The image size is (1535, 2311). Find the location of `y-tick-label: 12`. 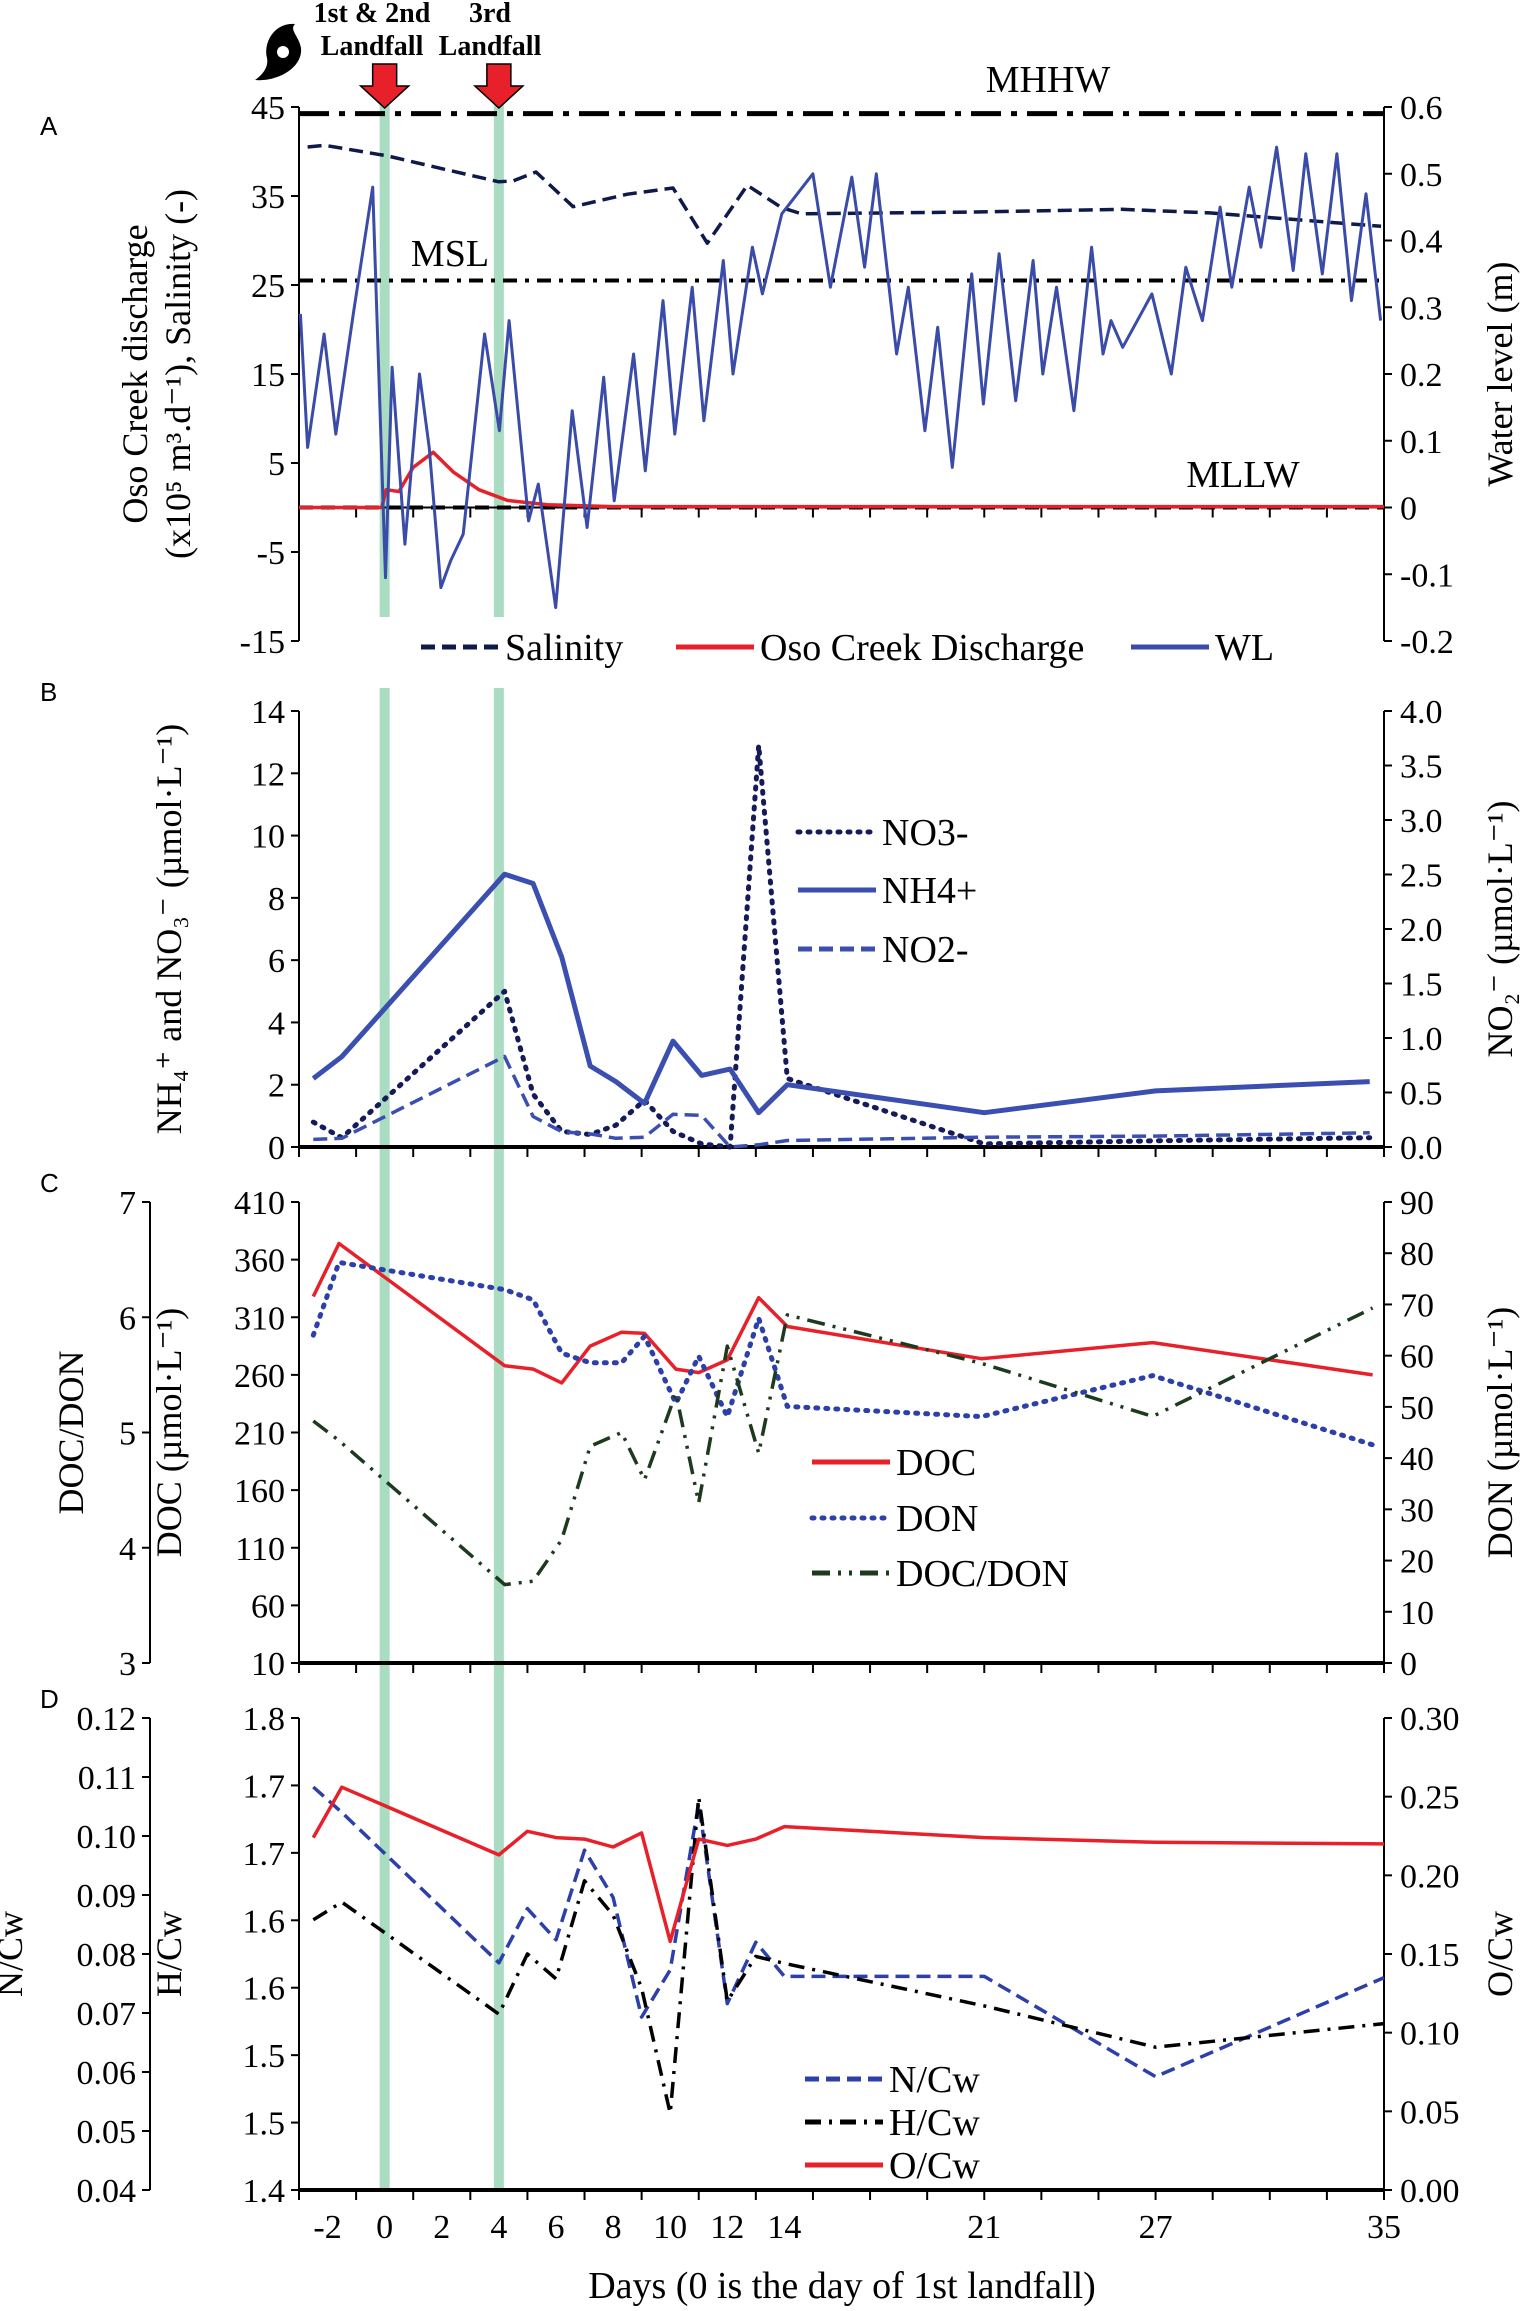

y-tick-label: 12 is located at coordinates (268, 774).